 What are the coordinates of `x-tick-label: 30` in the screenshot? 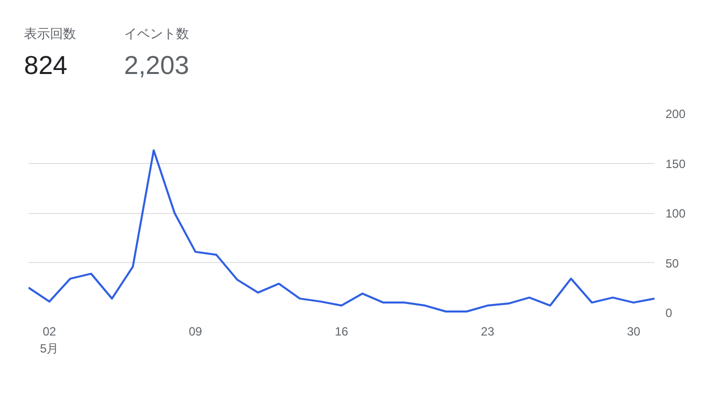 It's located at (633, 331).